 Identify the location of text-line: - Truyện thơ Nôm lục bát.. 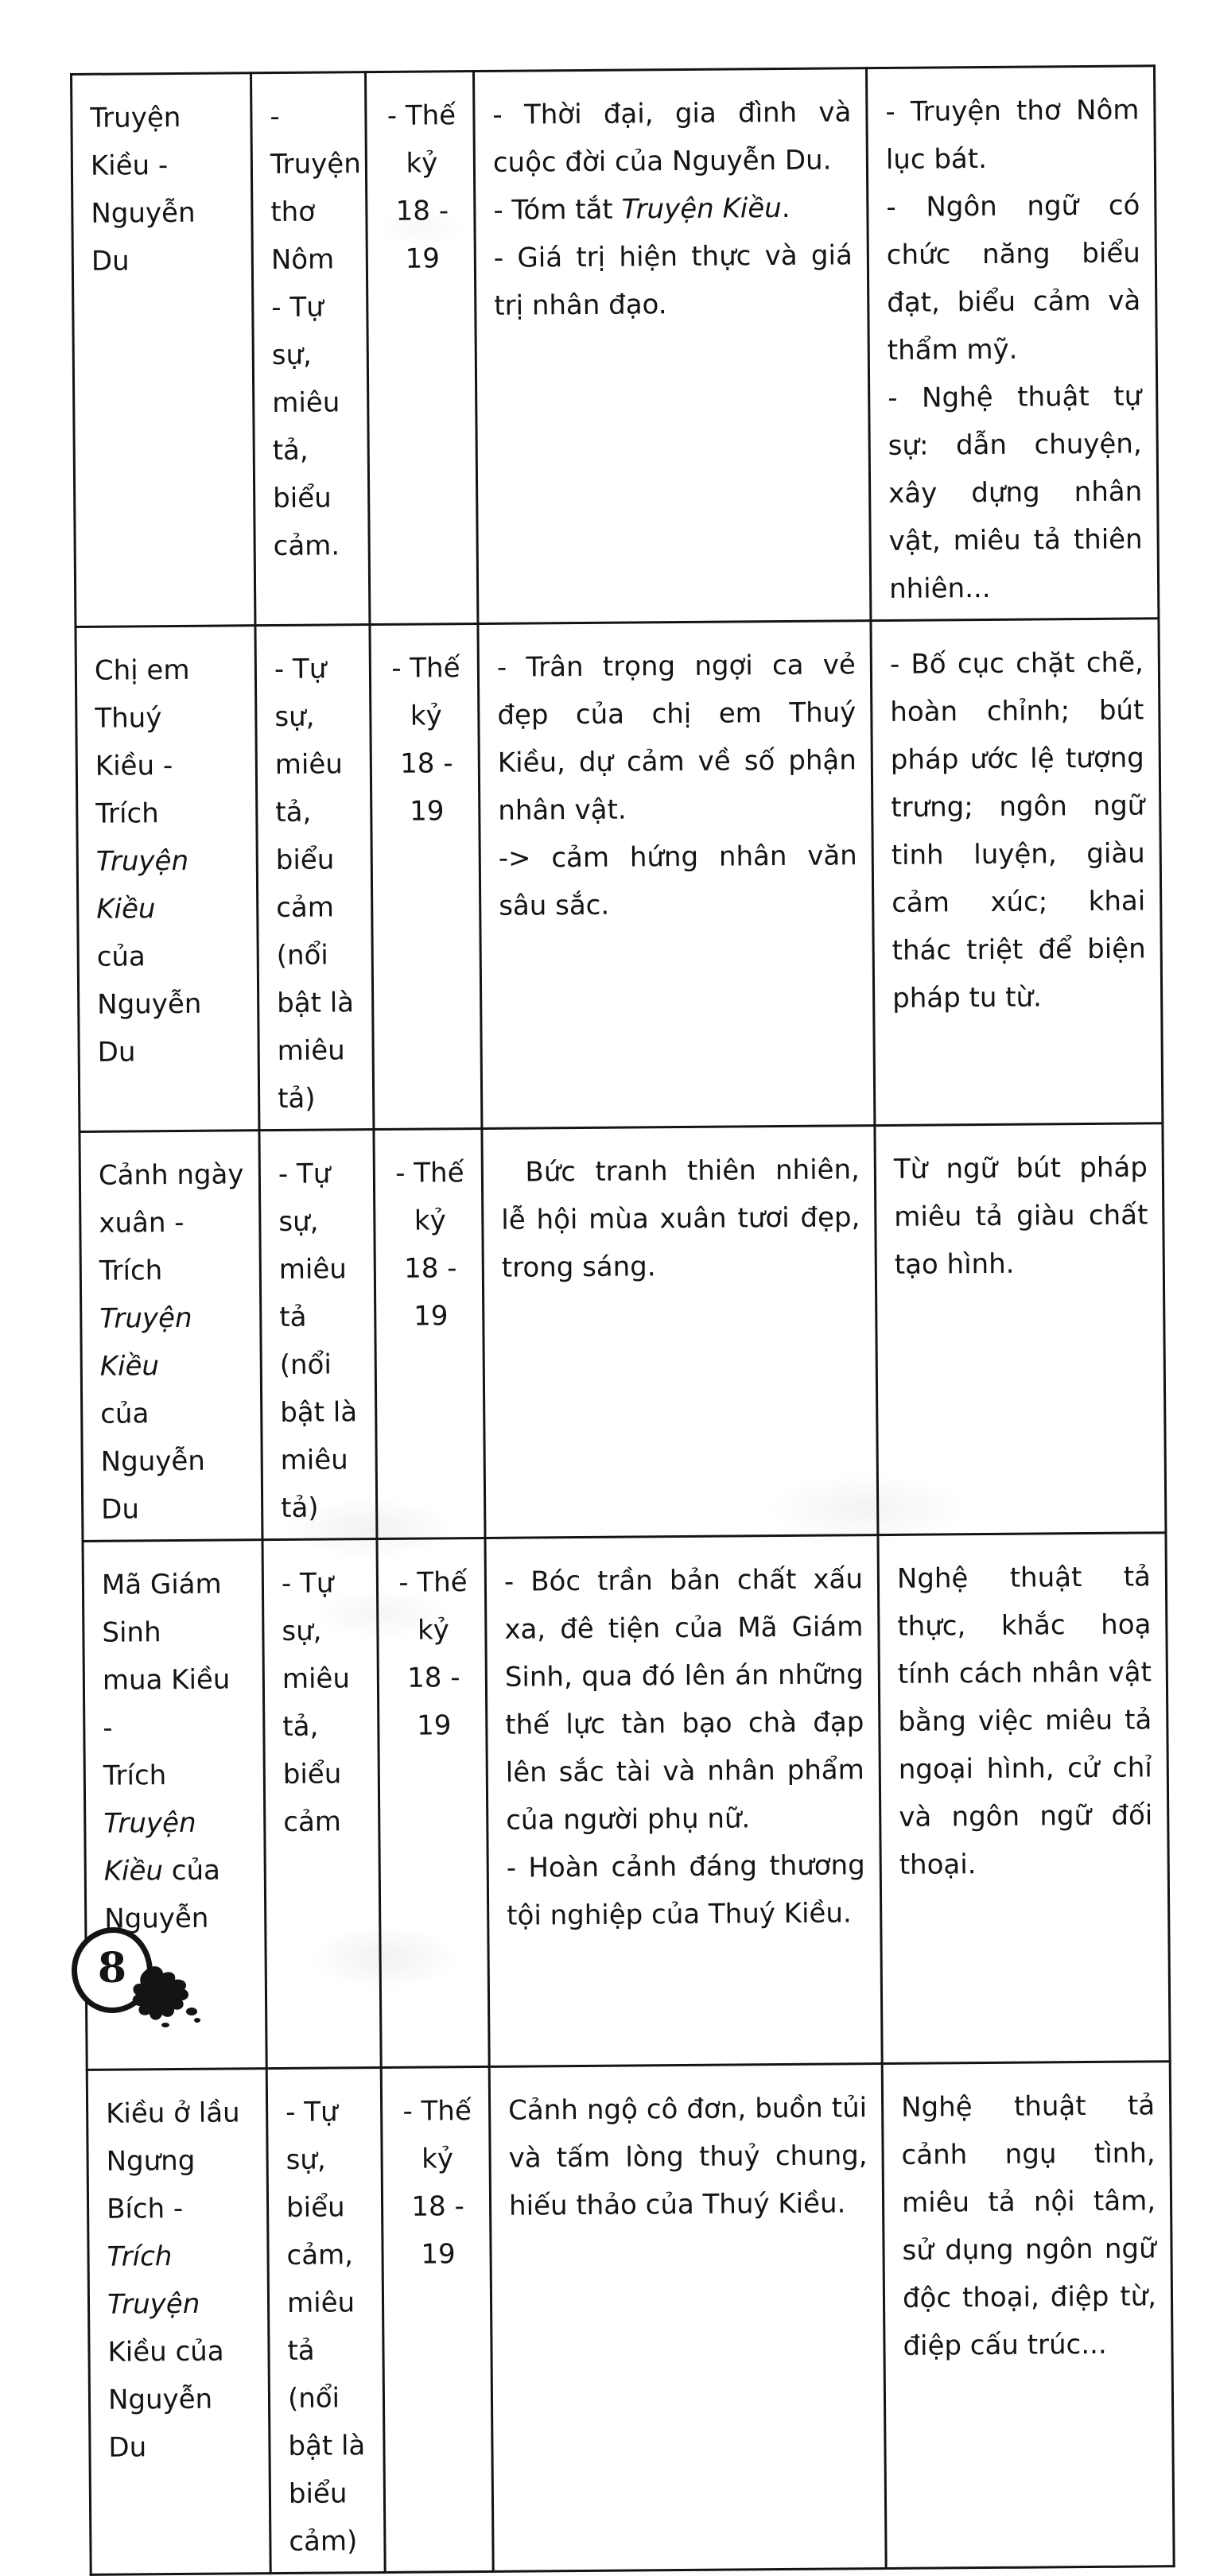
(1013, 135).